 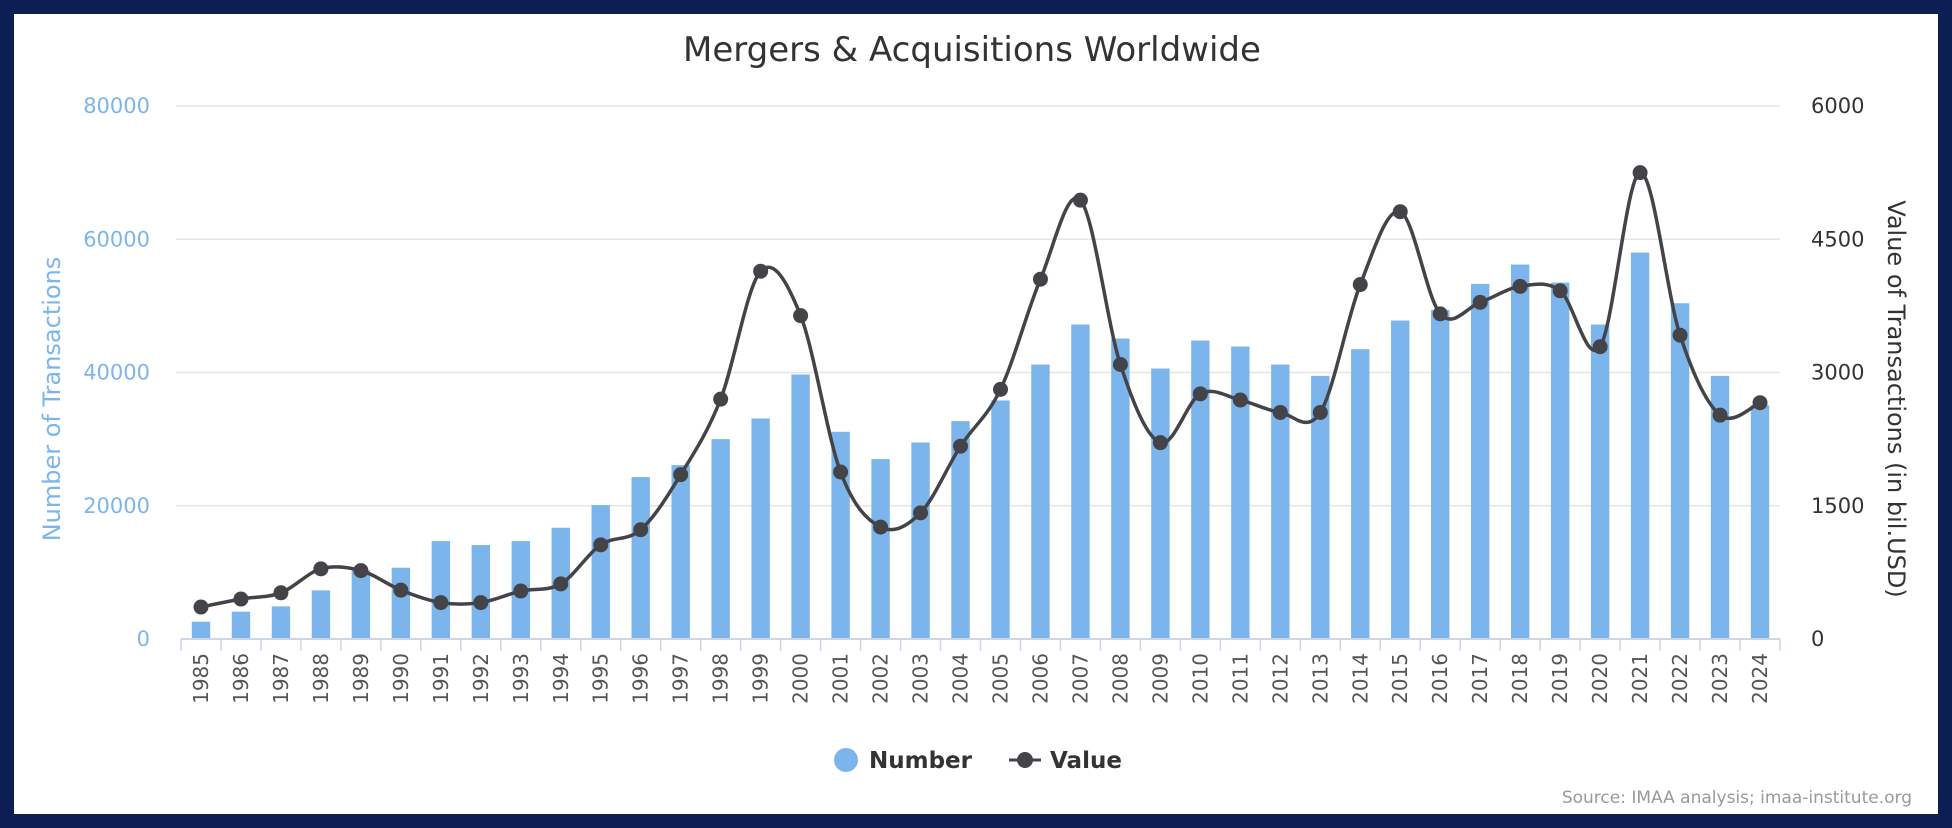 What do you see at coordinates (52, 399) in the screenshot?
I see `left-axis-title: Number of Transactions` at bounding box center [52, 399].